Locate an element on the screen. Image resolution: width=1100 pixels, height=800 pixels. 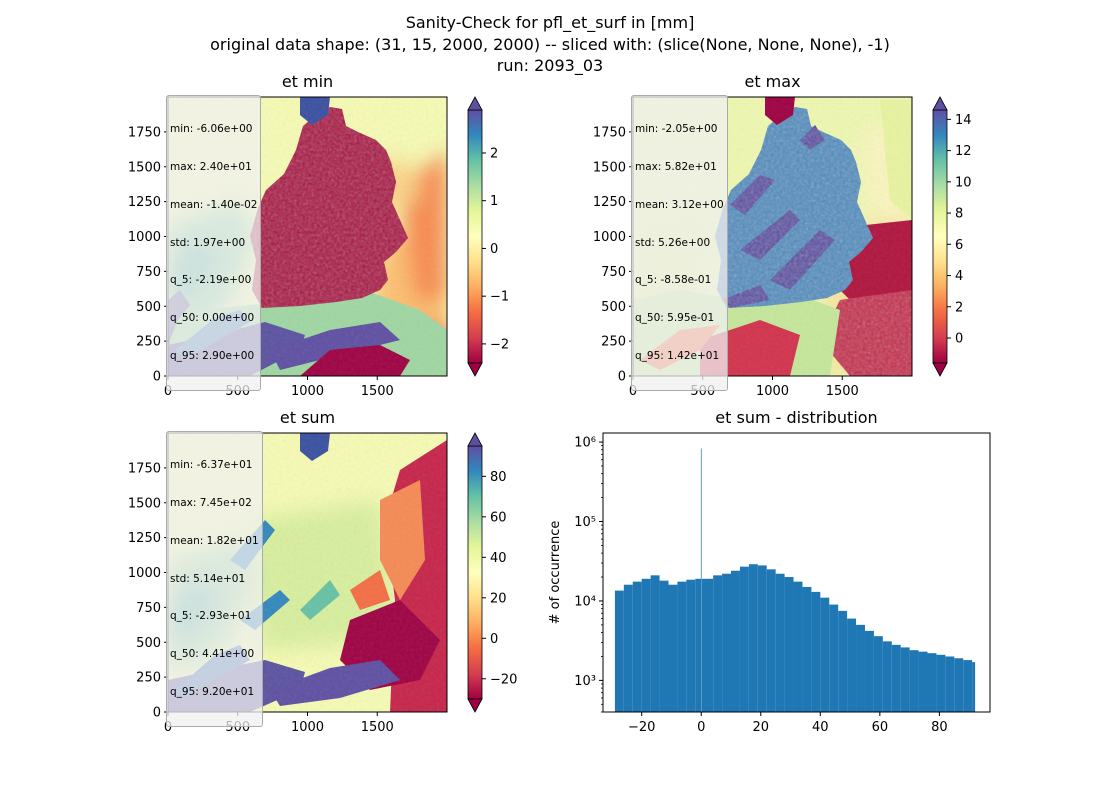
colorbar-et-sum is located at coordinates (475, 572).